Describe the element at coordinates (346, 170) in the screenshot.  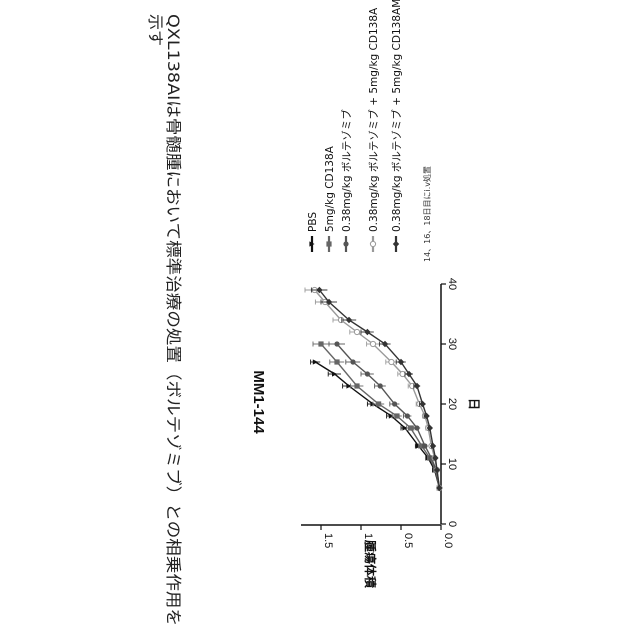
I see `legend-label: 0.38mg/kg ボルテゾミブ` at that location.